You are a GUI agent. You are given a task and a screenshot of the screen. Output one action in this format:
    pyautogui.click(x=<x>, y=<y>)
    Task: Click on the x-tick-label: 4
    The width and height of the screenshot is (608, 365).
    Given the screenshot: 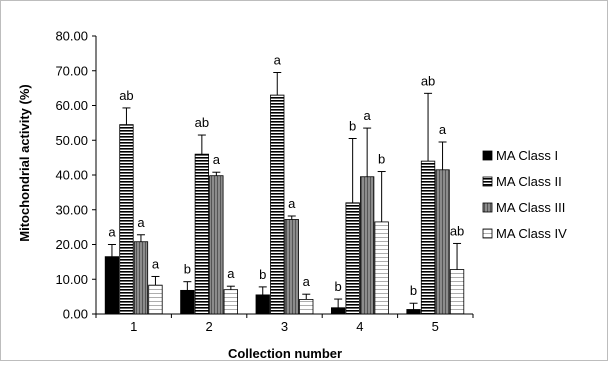 What is the action you would take?
    pyautogui.click(x=359, y=326)
    